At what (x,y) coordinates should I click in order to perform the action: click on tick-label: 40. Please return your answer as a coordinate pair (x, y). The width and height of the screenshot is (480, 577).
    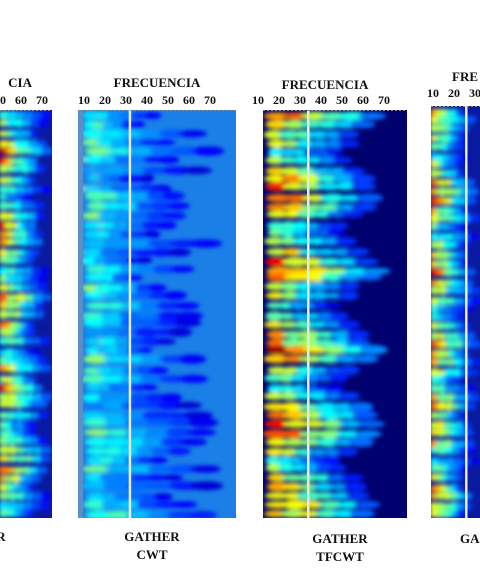
    Looking at the image, I should click on (321, 100).